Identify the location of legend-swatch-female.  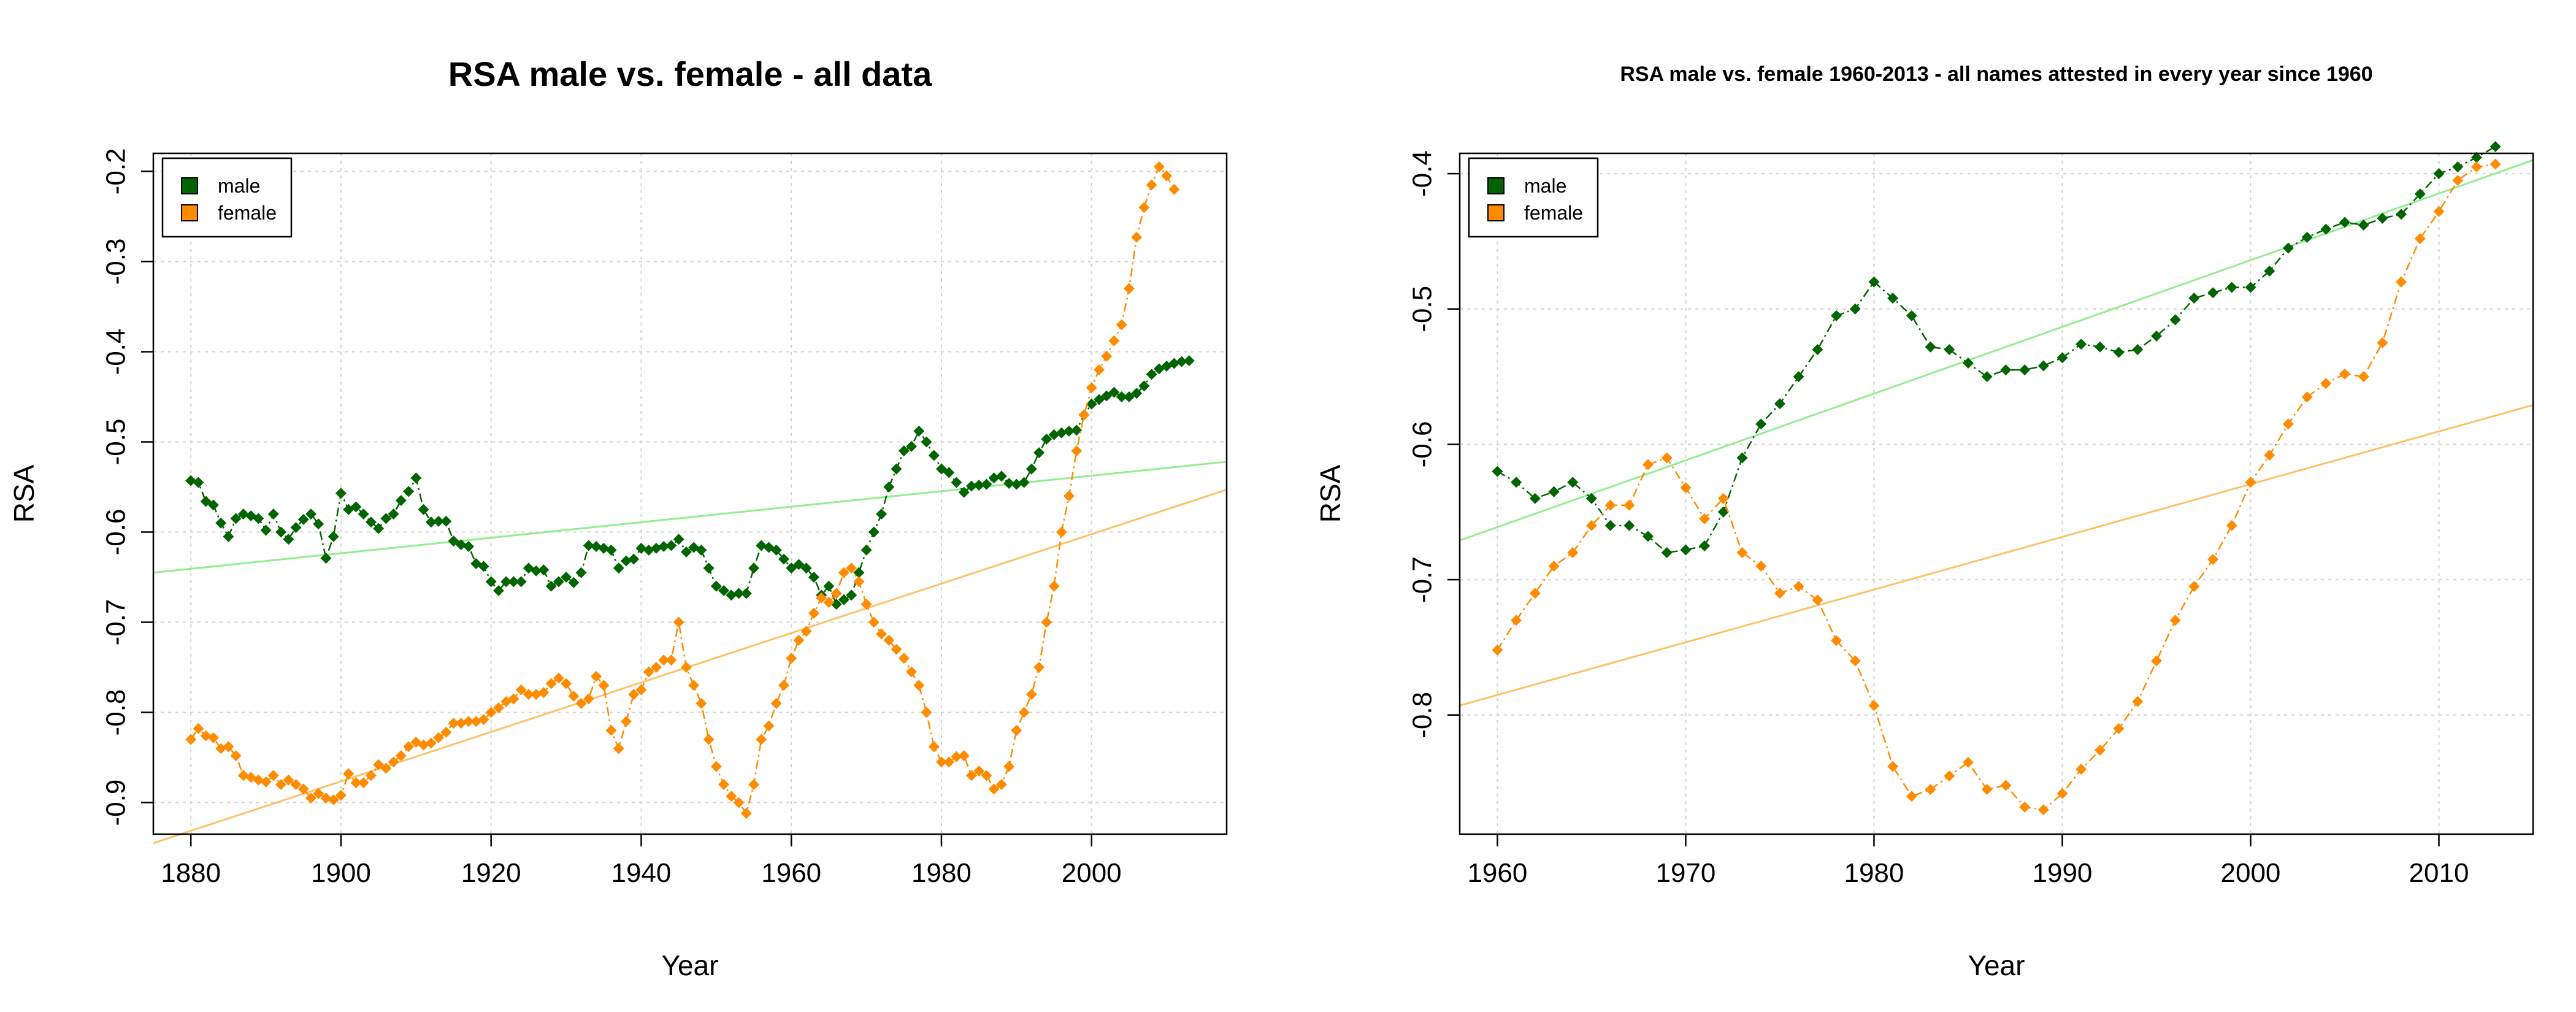
(189, 212).